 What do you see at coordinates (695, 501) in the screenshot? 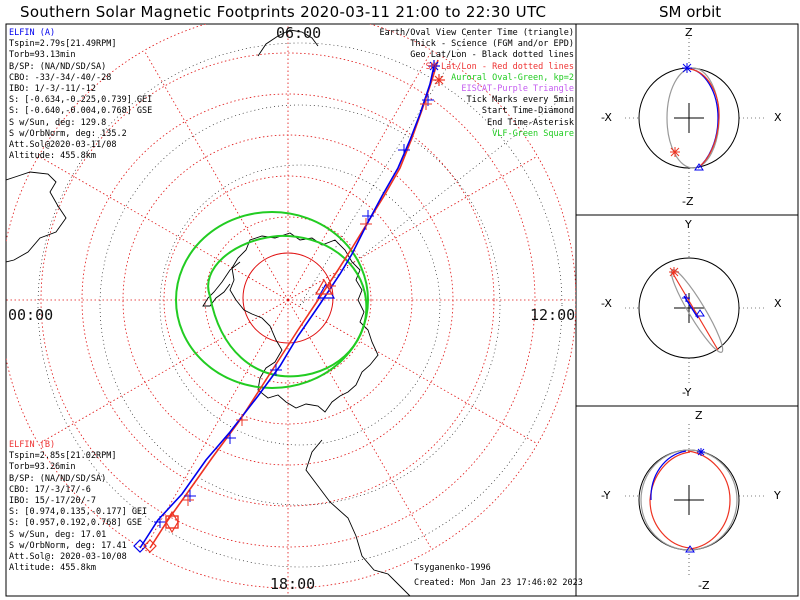
I see `sm-panel-yz` at bounding box center [695, 501].